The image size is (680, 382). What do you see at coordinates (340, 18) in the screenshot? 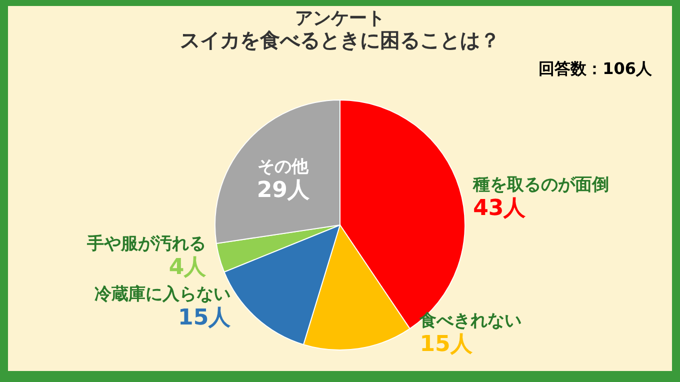
I see `chart-title: アンケート` at bounding box center [340, 18].